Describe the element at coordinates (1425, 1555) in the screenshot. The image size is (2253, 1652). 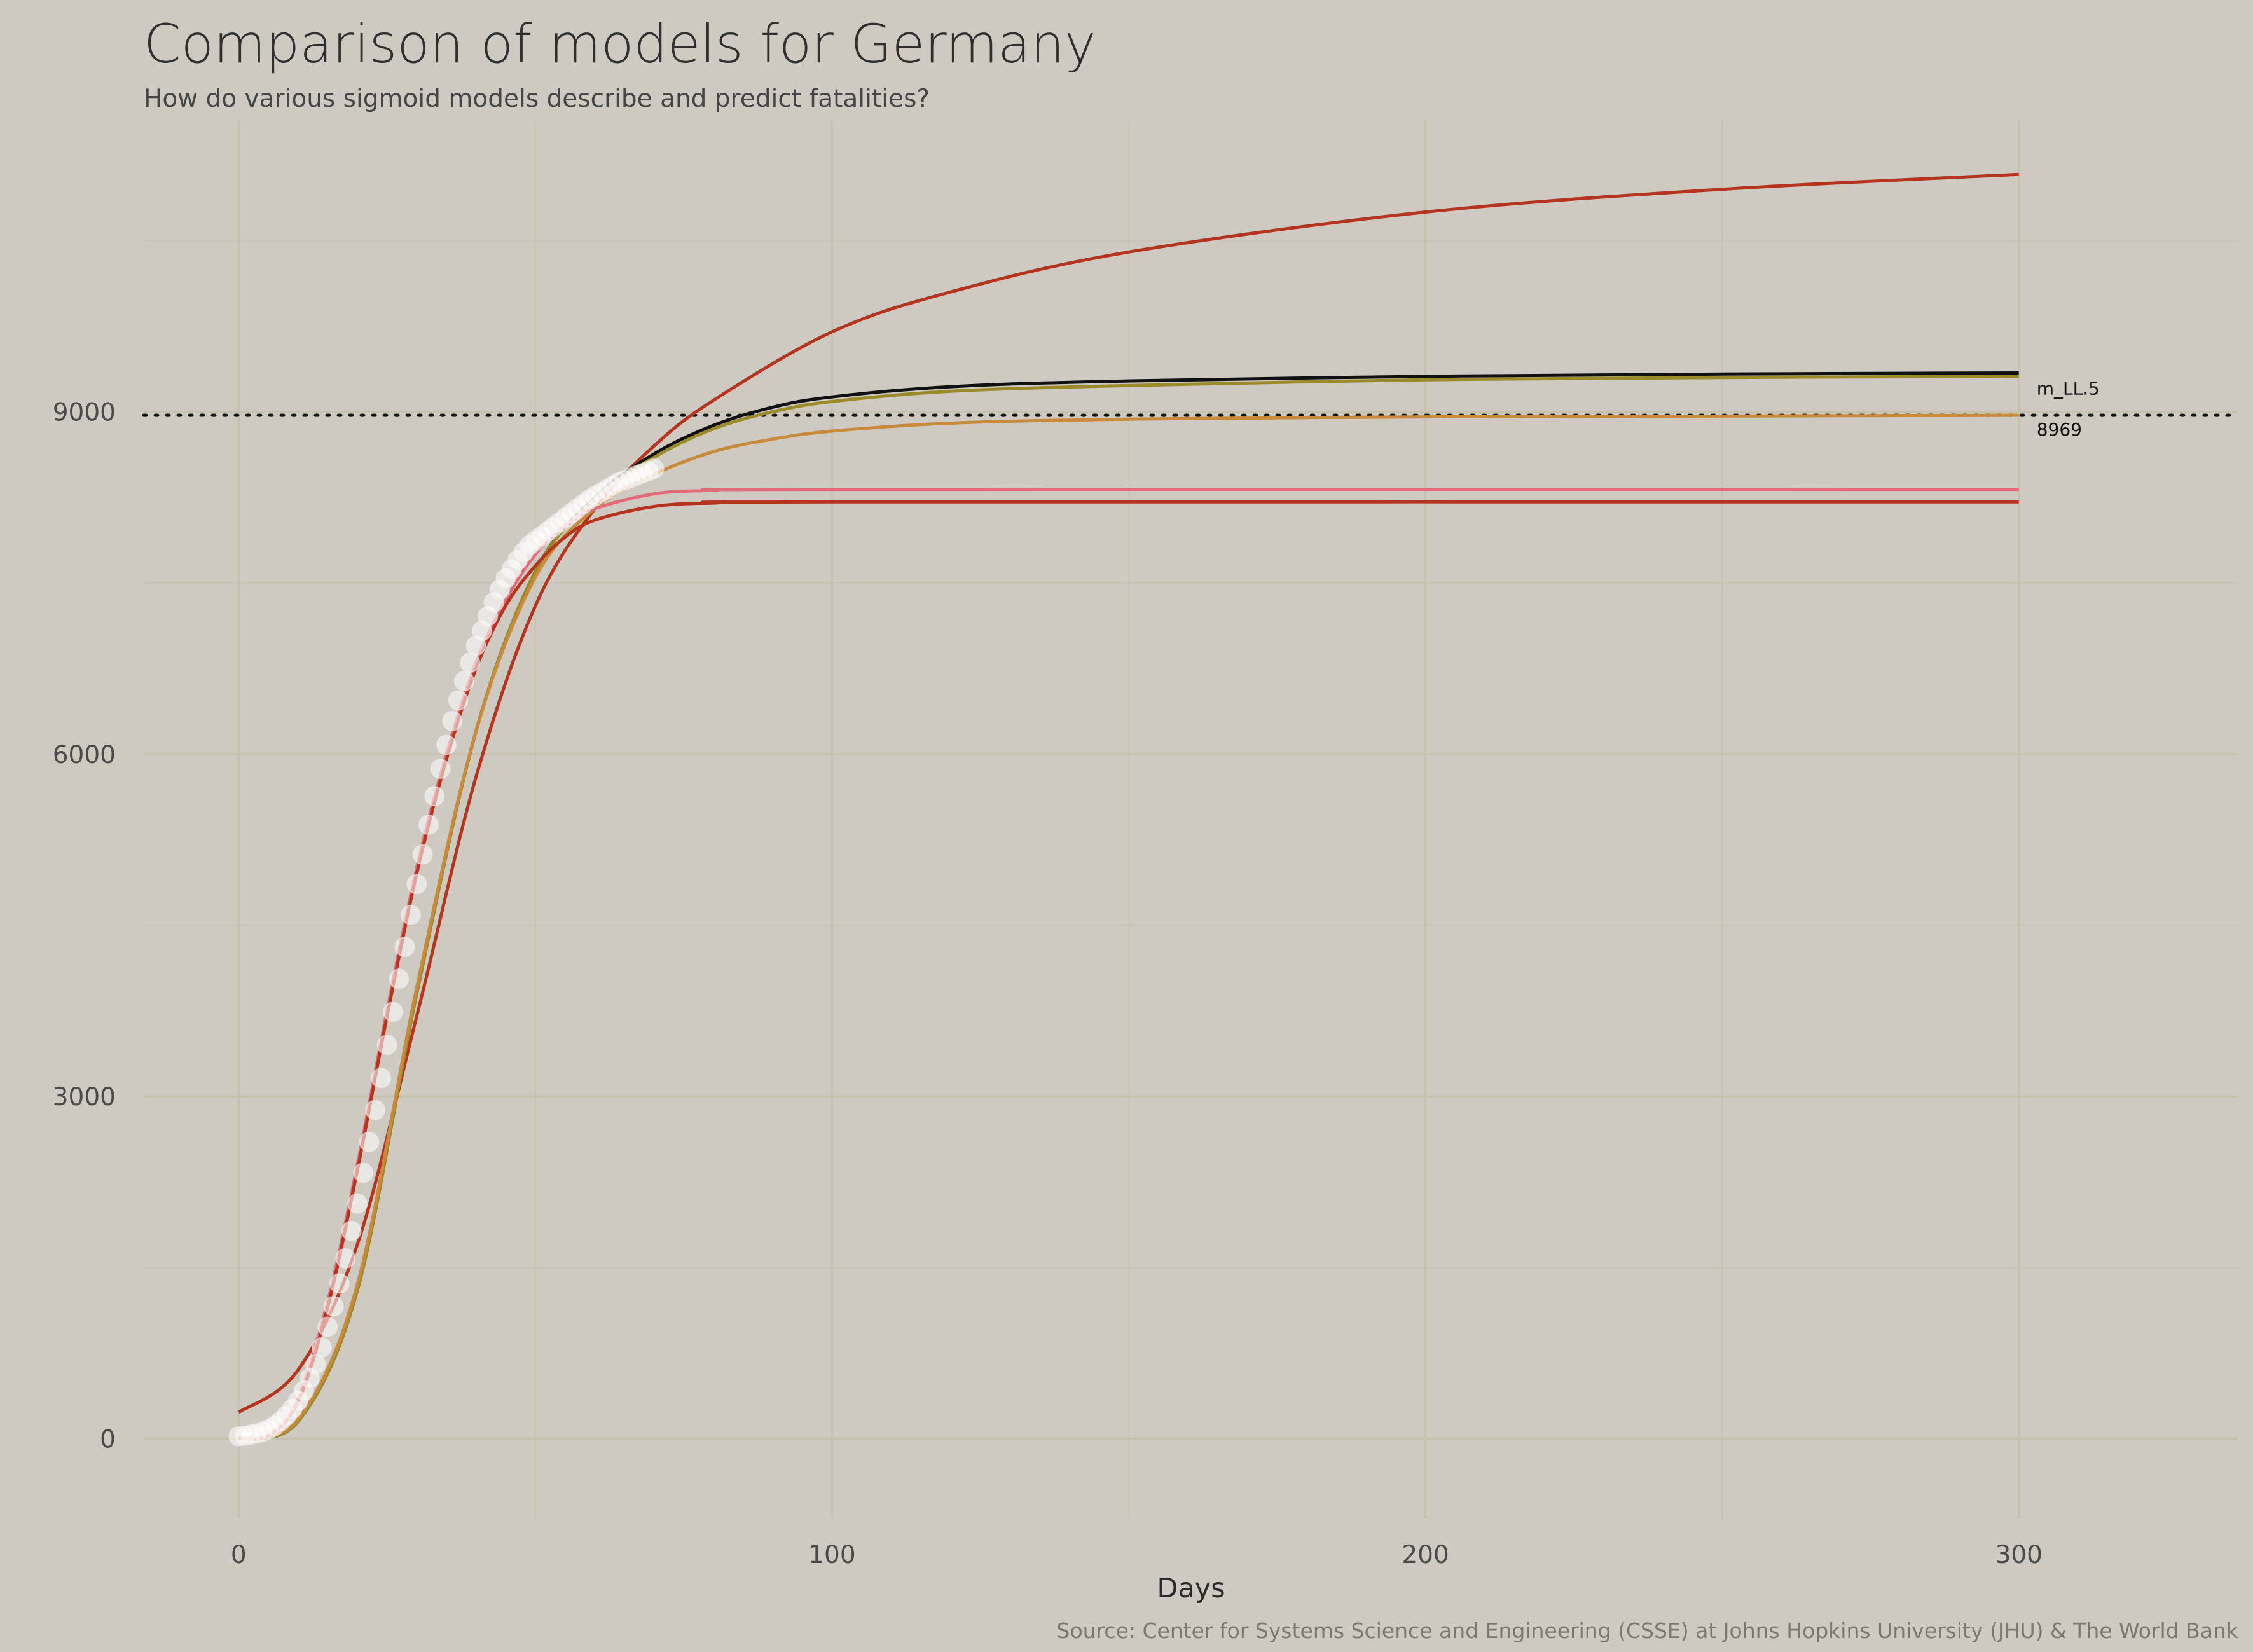
I see `x-tick-label: 200` at that location.